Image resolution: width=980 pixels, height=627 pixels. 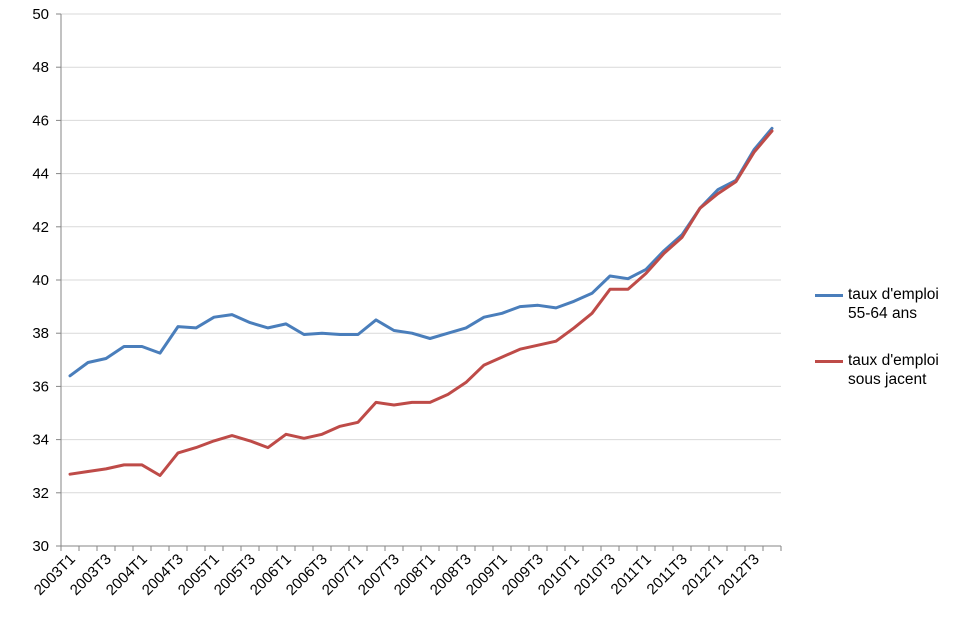 What do you see at coordinates (40, 67) in the screenshot?
I see `y-tick-label-48: 48` at bounding box center [40, 67].